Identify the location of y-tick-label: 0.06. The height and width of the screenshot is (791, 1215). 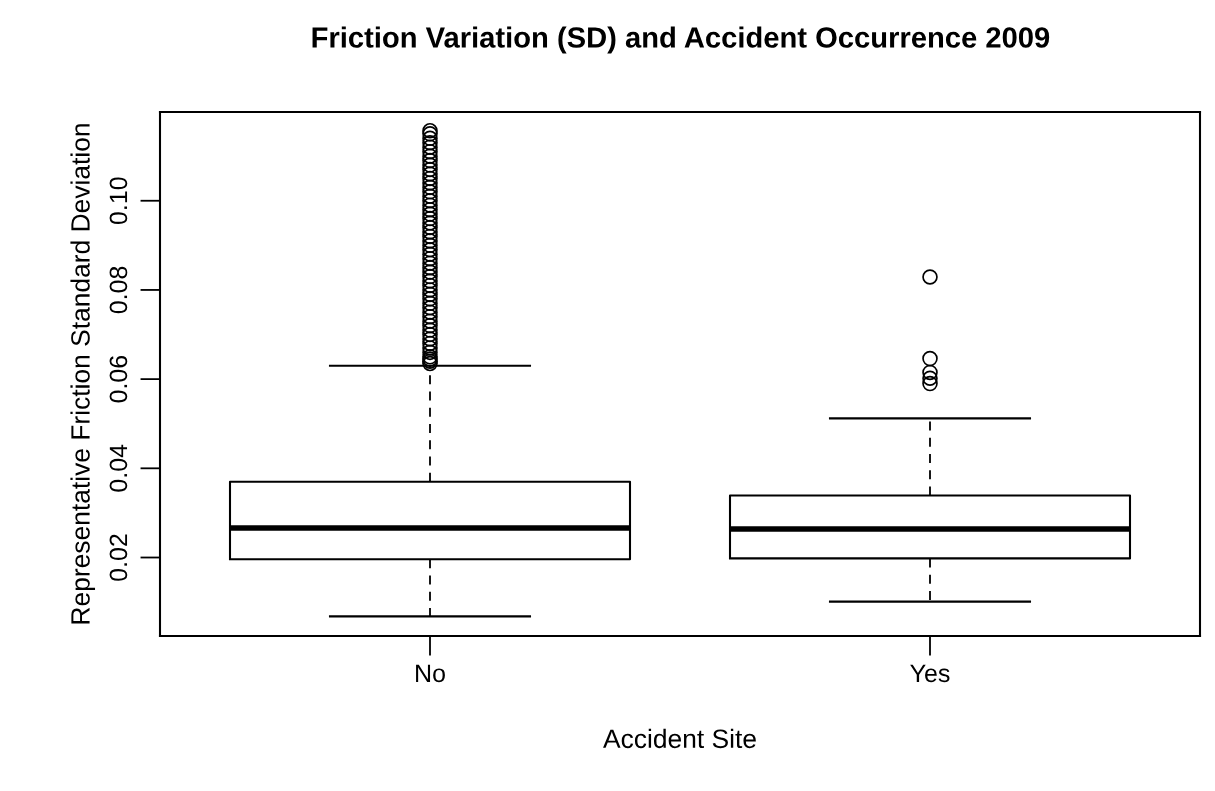
(118, 379).